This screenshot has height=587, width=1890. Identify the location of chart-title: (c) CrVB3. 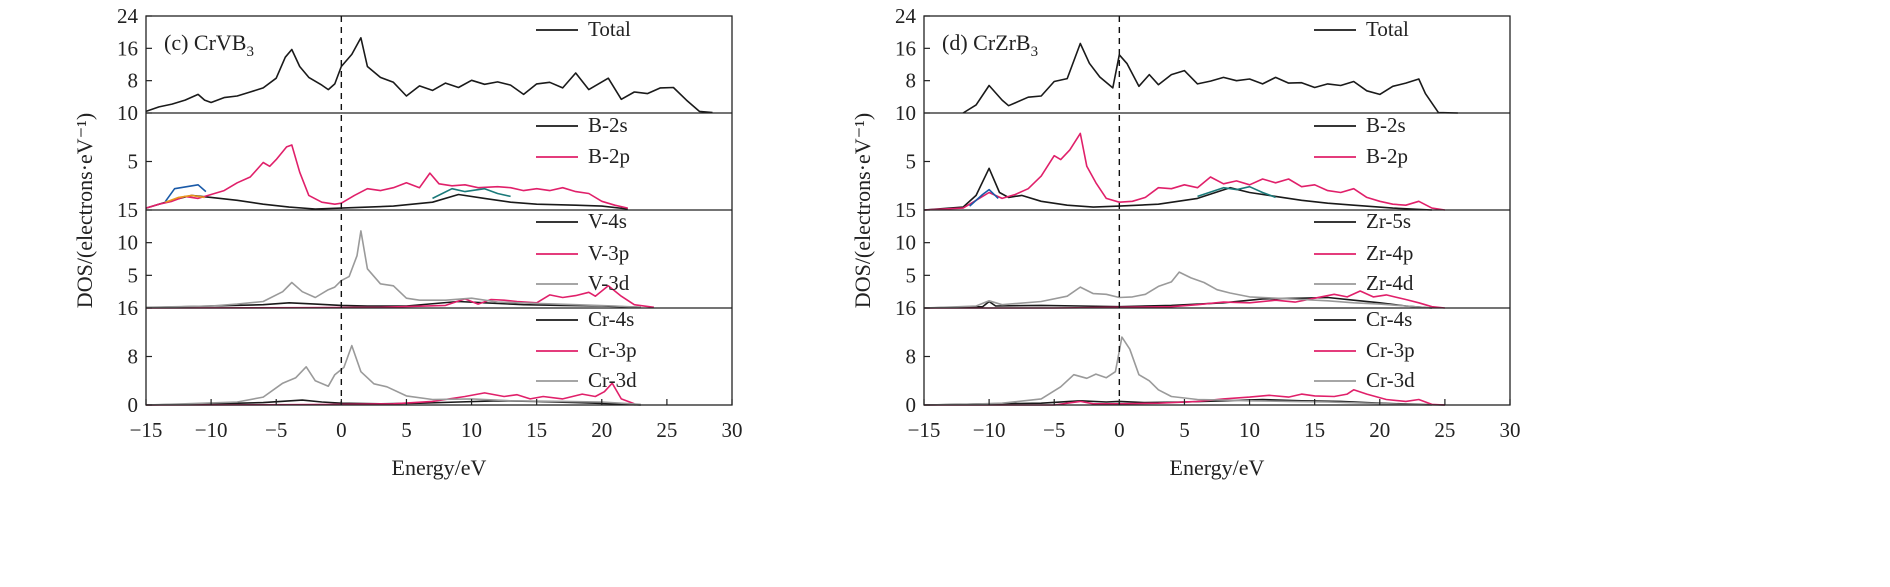
(209, 45).